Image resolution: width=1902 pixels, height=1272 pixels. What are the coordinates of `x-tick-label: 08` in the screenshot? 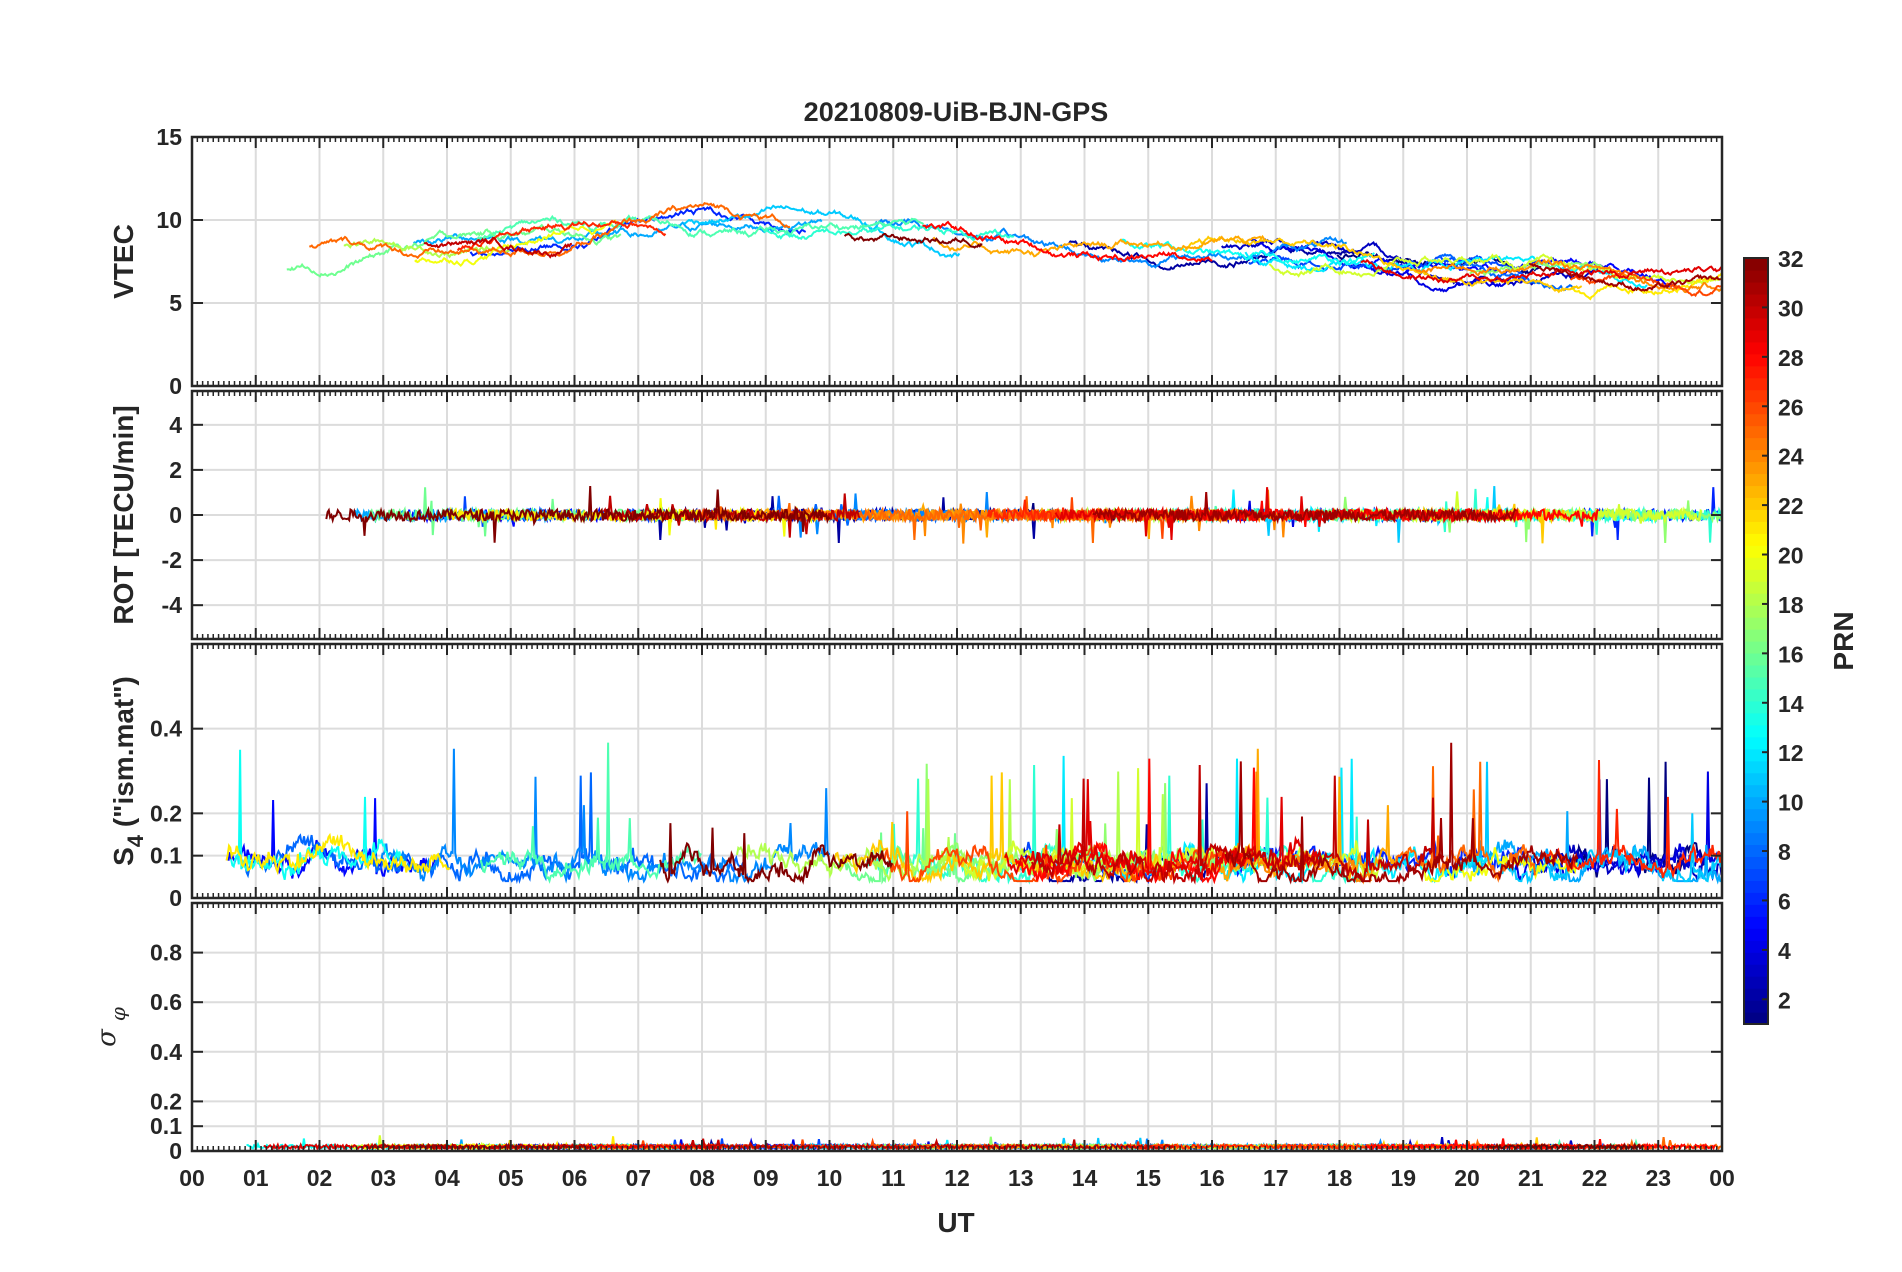 It's located at (702, 1178).